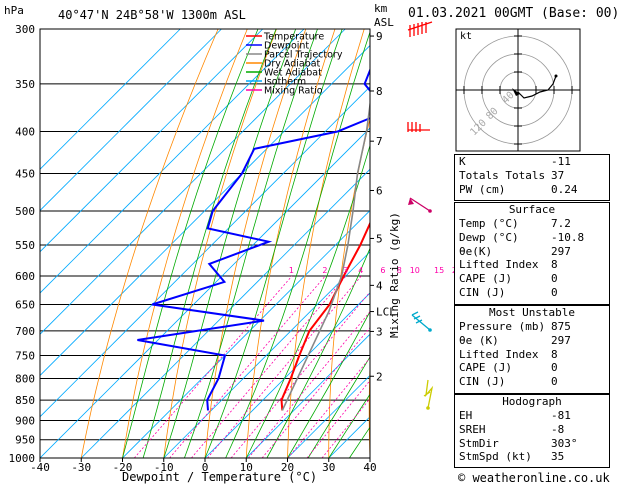  What do you see at coordinates (25, 245) in the screenshot?
I see `pressure-tick-label: 550` at bounding box center [25, 245].